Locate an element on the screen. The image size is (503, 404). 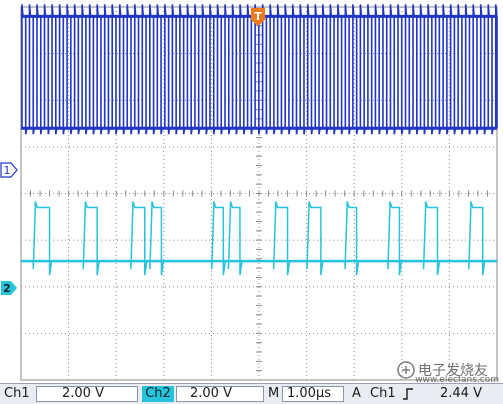
watermark-url: www.elecfans.com is located at coordinates (457, 380).